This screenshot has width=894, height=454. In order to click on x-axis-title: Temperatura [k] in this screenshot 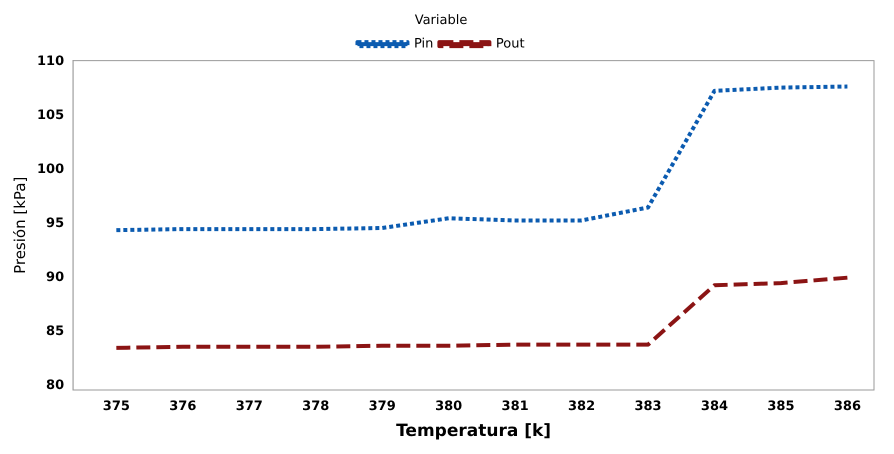, I will do `click(474, 431)`.